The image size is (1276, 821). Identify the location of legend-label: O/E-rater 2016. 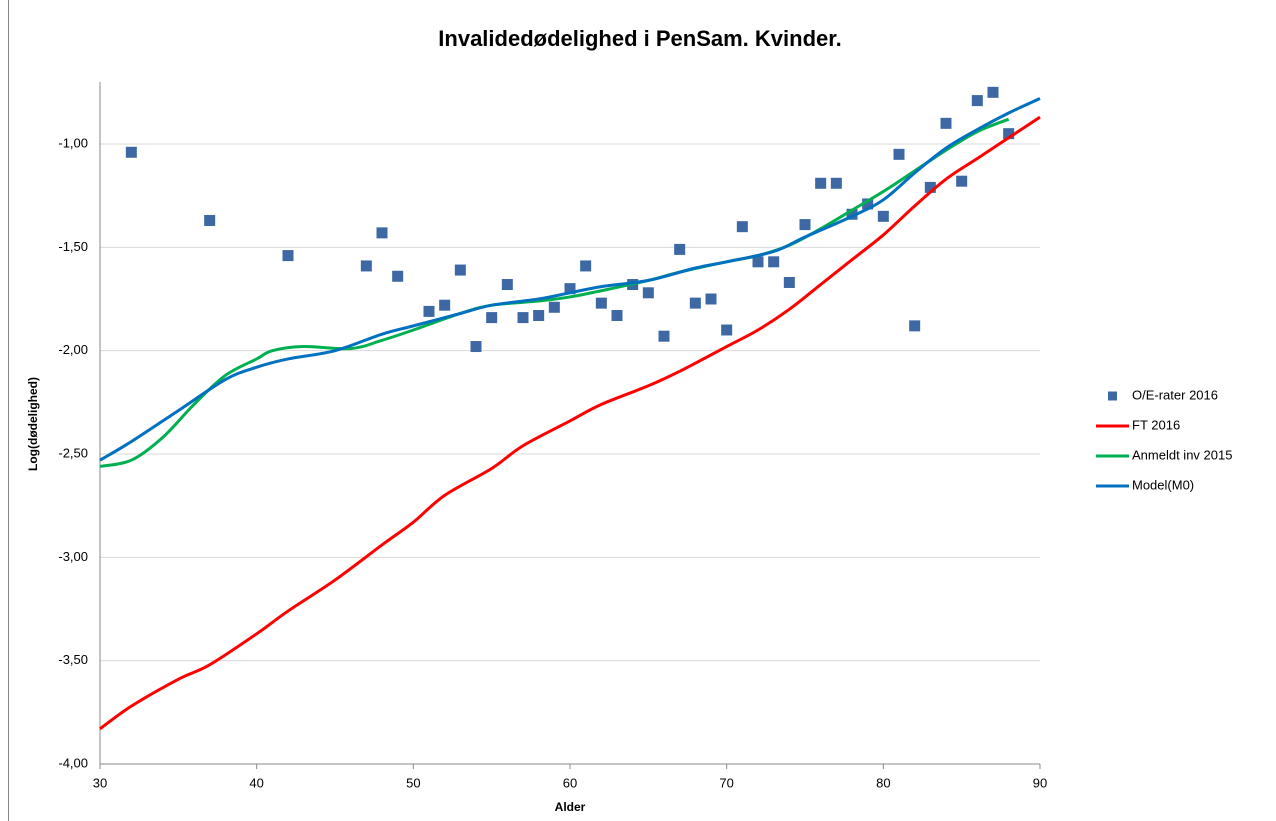
(1175, 394).